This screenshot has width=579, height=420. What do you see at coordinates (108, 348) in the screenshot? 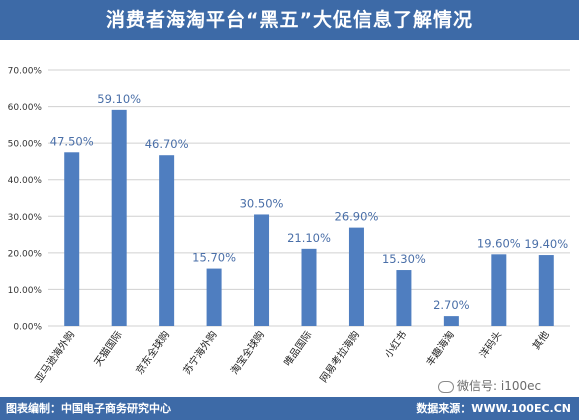
I see `category-label: 天猫国际` at bounding box center [108, 348].